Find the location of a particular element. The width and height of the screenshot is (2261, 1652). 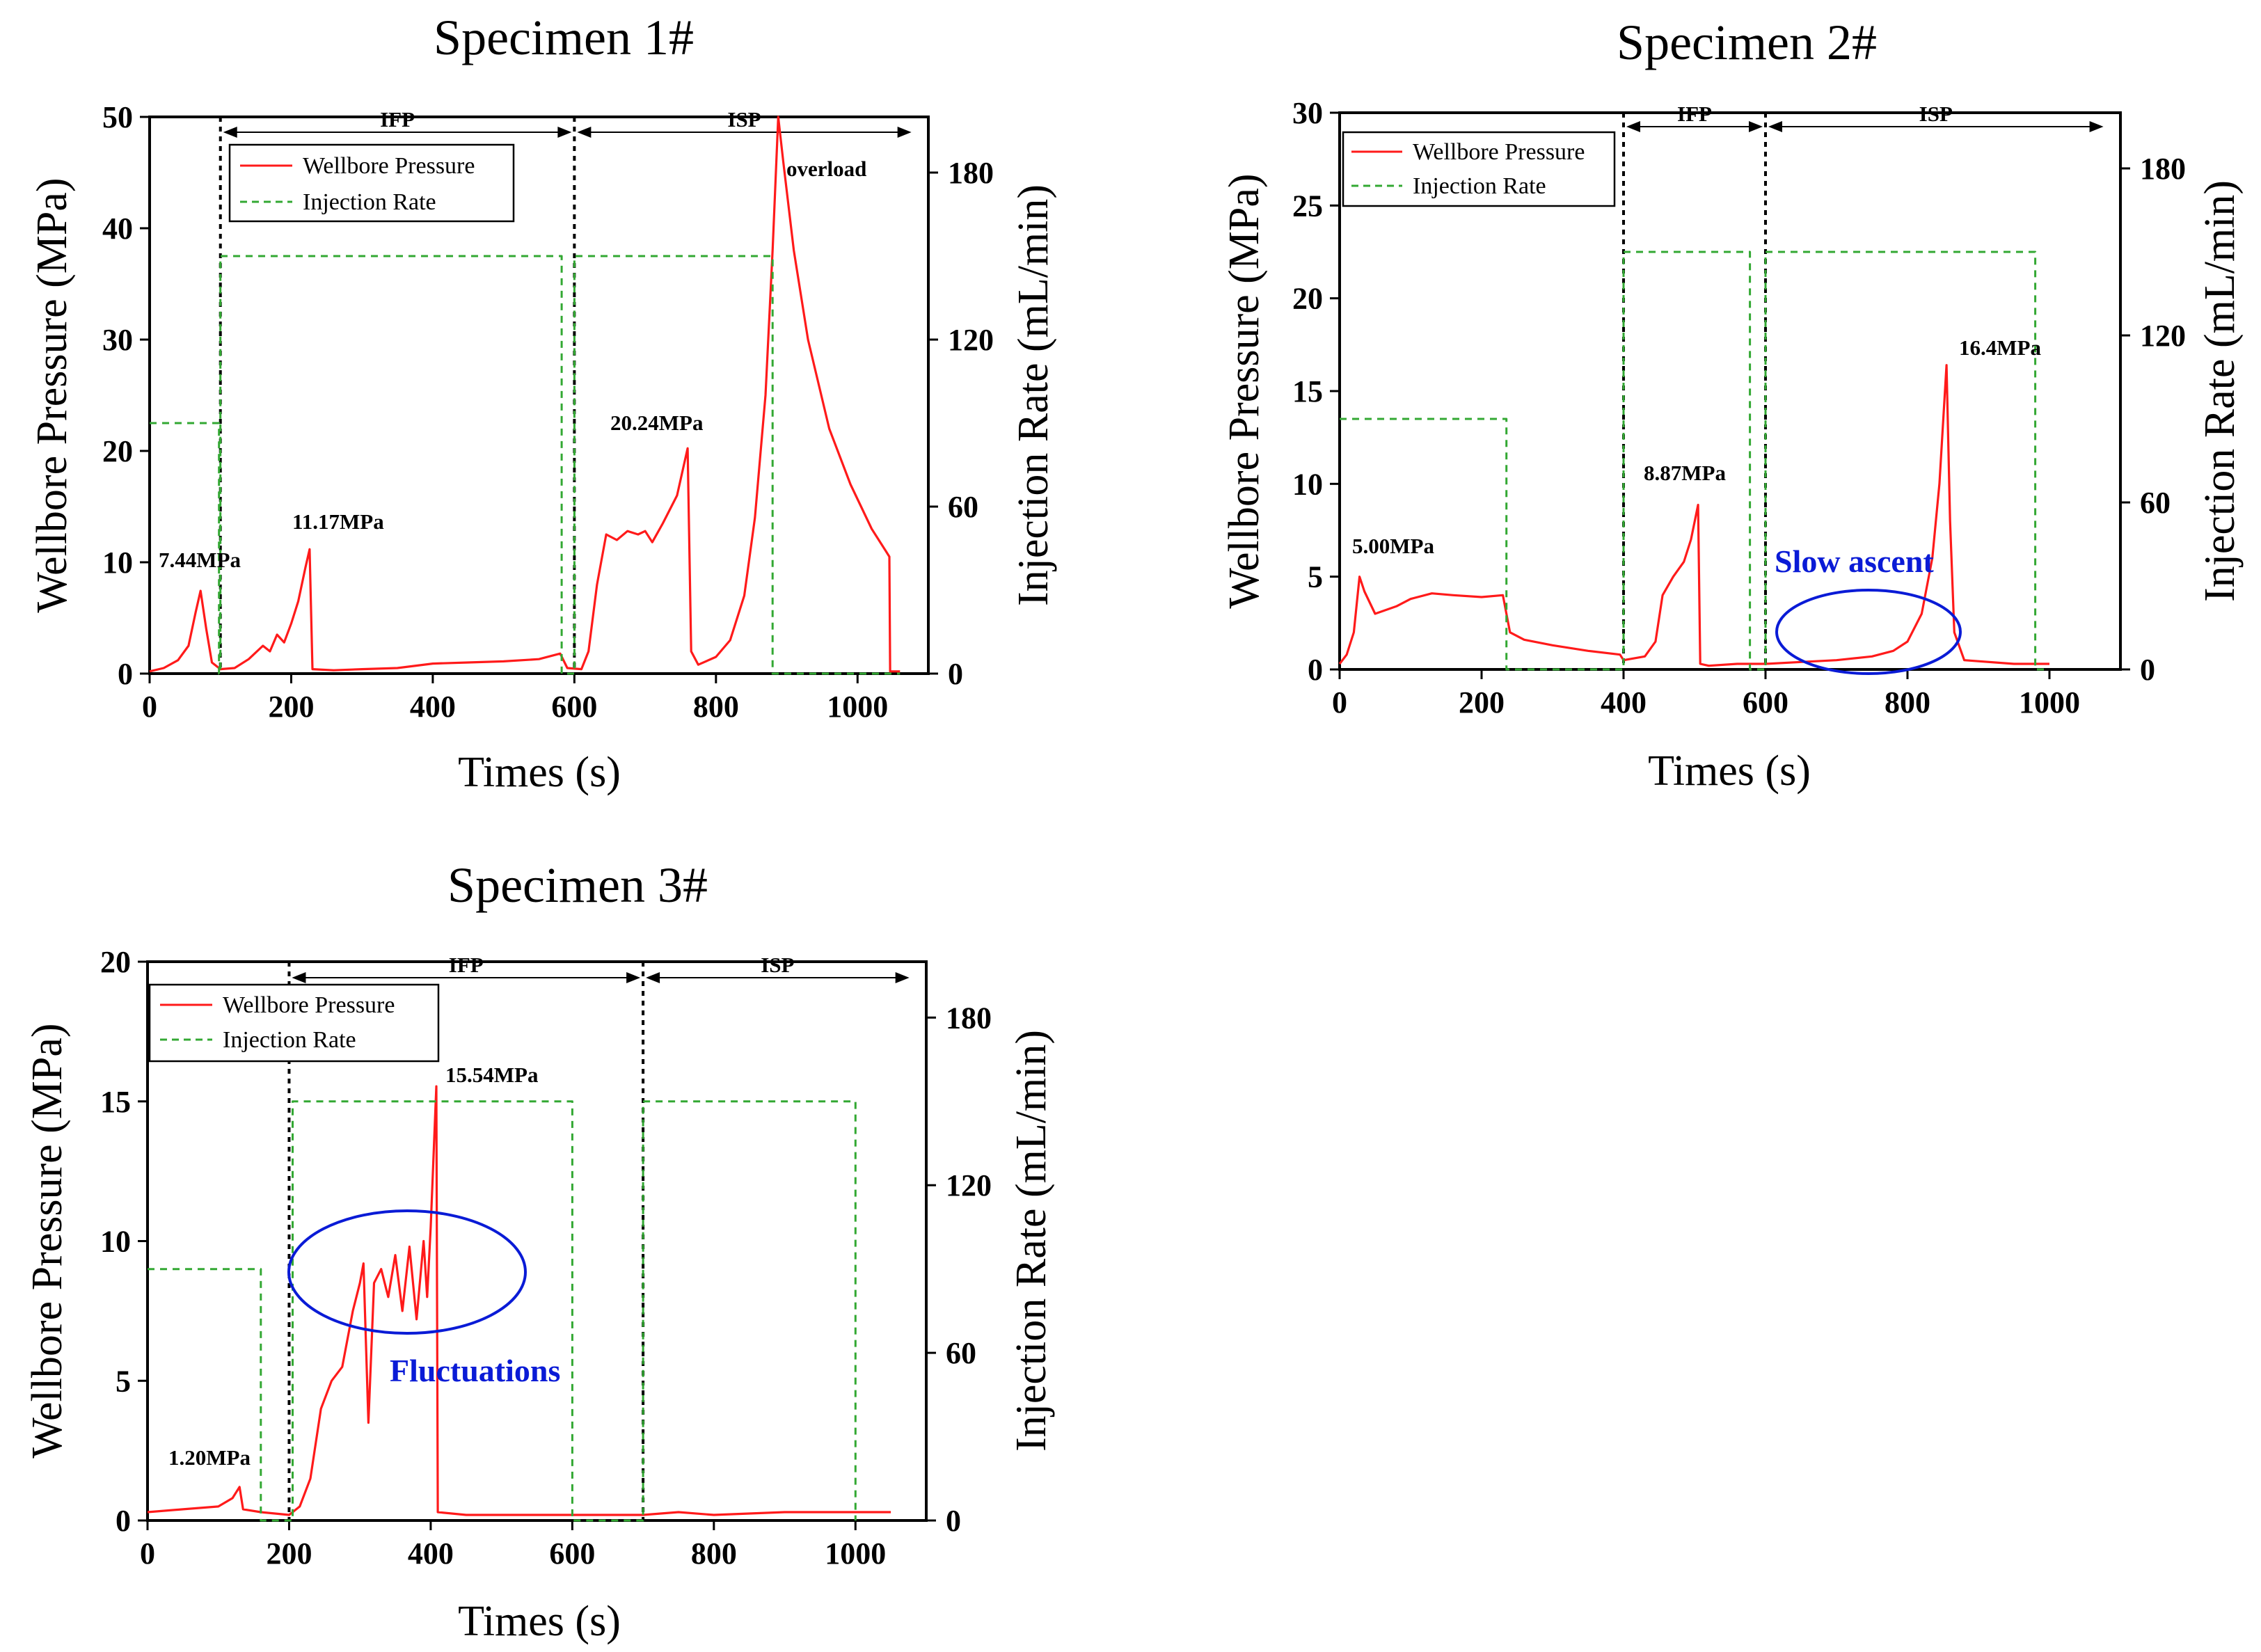

chart-title: Specimen 2# is located at coordinates (1747, 42).